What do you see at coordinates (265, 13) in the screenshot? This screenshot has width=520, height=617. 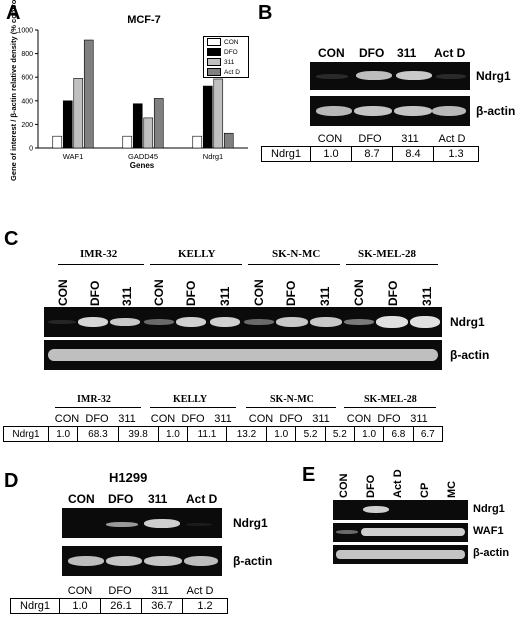 I see `panel-b-label: B` at bounding box center [265, 13].